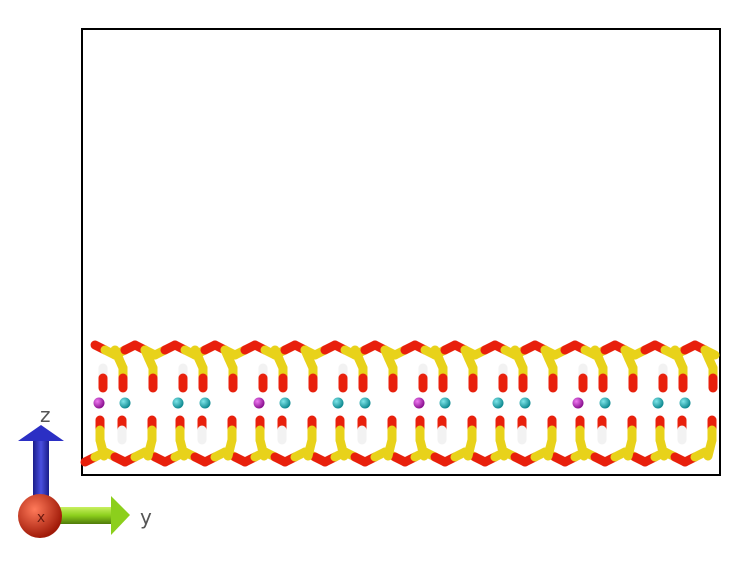  I want to click on z-axis-label: z, so click(45, 415).